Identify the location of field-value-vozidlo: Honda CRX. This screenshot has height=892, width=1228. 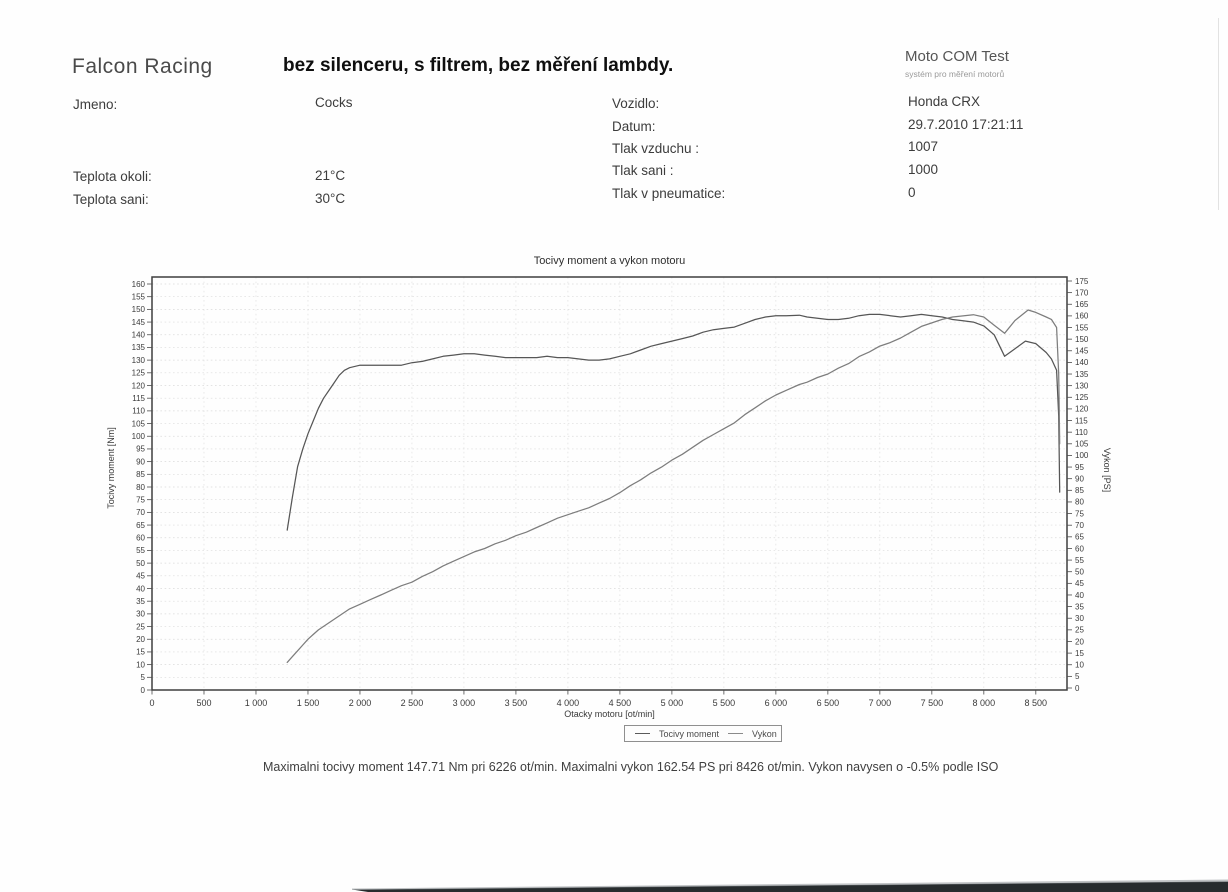
(944, 101).